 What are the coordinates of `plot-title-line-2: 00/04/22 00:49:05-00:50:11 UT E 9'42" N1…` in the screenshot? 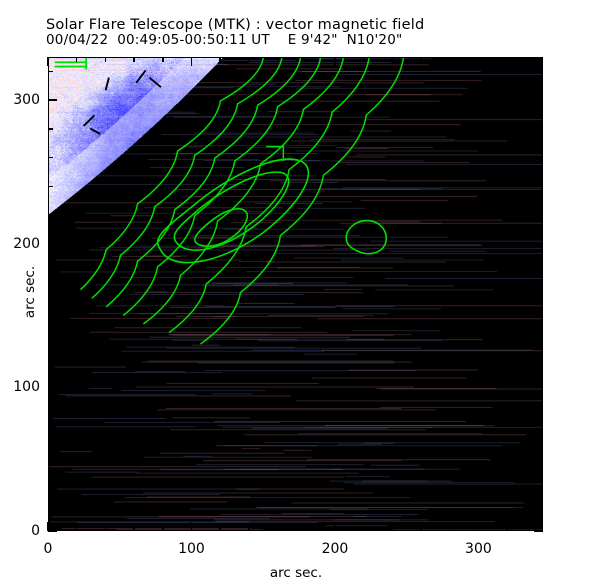 It's located at (224, 40).